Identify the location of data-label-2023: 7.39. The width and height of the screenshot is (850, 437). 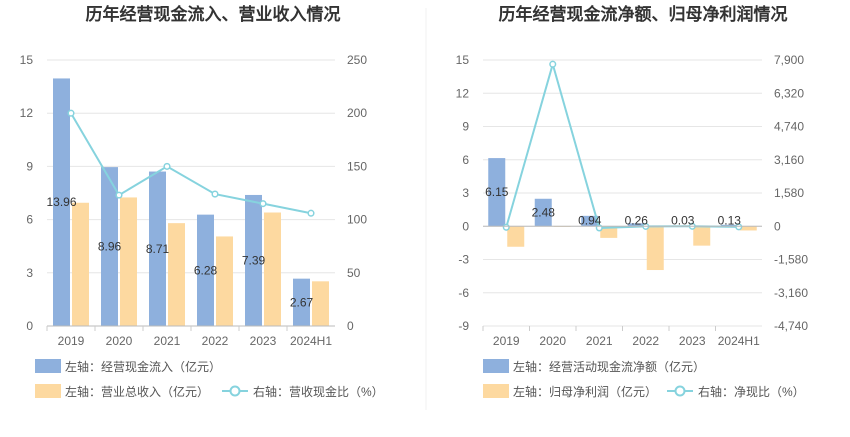
(254, 260).